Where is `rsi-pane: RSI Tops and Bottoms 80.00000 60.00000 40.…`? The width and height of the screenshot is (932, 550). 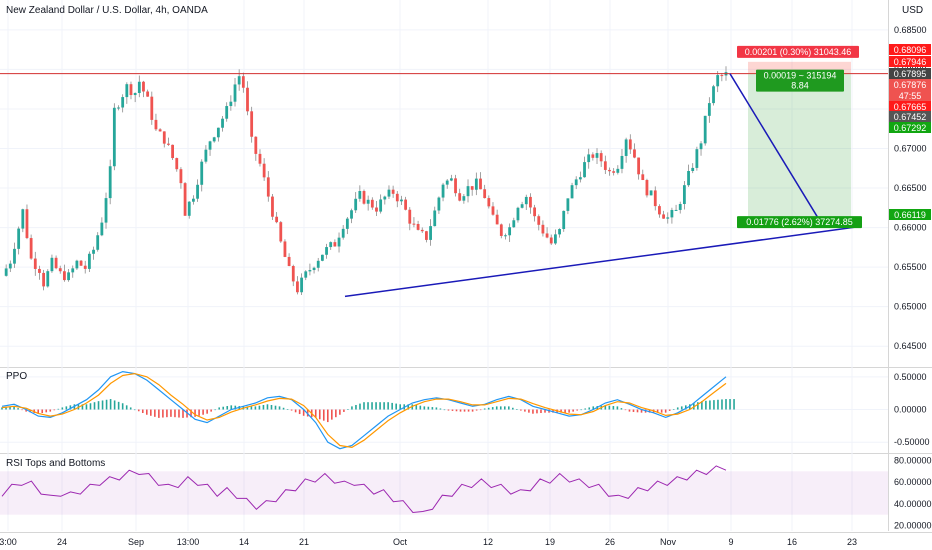
rsi-pane: RSI Tops and Bottoms 80.00000 60.00000 40.… is located at coordinates (466, 493).